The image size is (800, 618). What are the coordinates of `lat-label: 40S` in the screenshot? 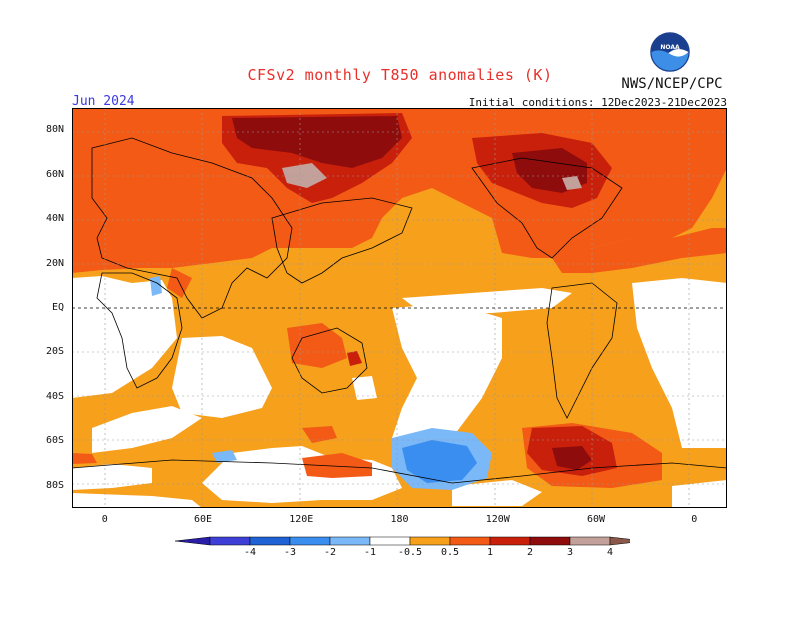 It's located at (54, 396).